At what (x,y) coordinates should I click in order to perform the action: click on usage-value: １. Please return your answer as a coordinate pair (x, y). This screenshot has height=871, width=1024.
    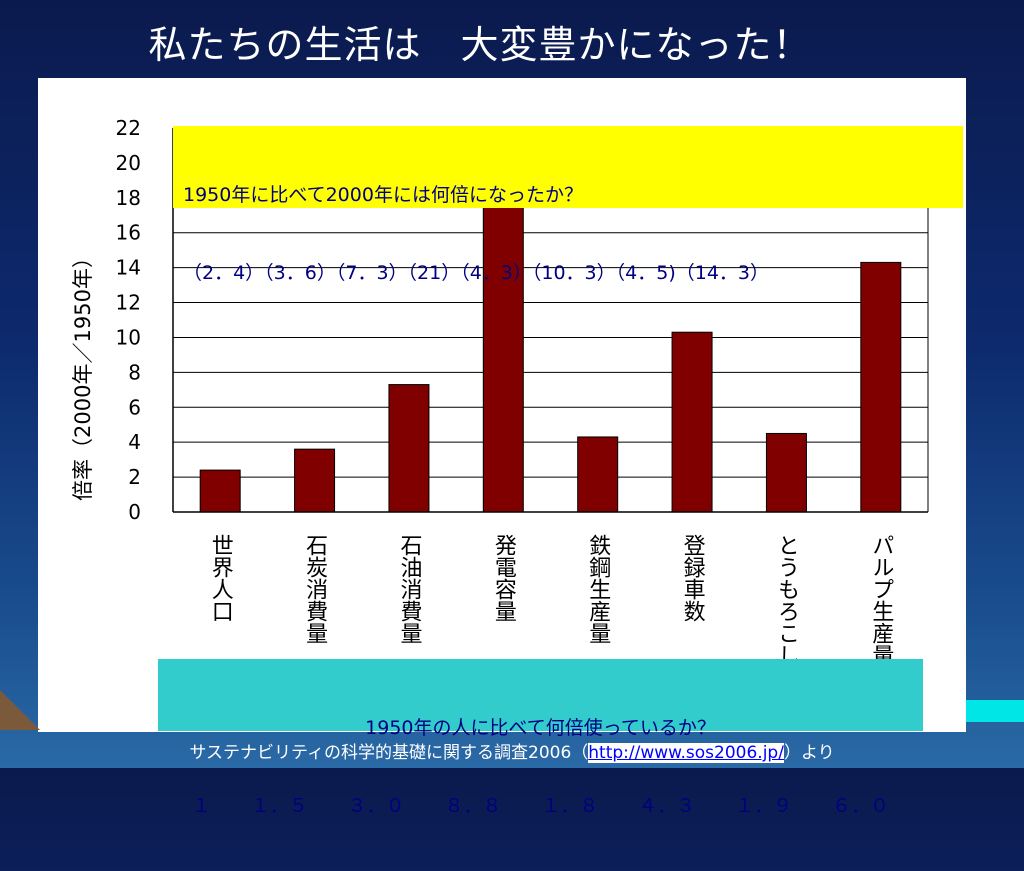
    Looking at the image, I should click on (201, 806).